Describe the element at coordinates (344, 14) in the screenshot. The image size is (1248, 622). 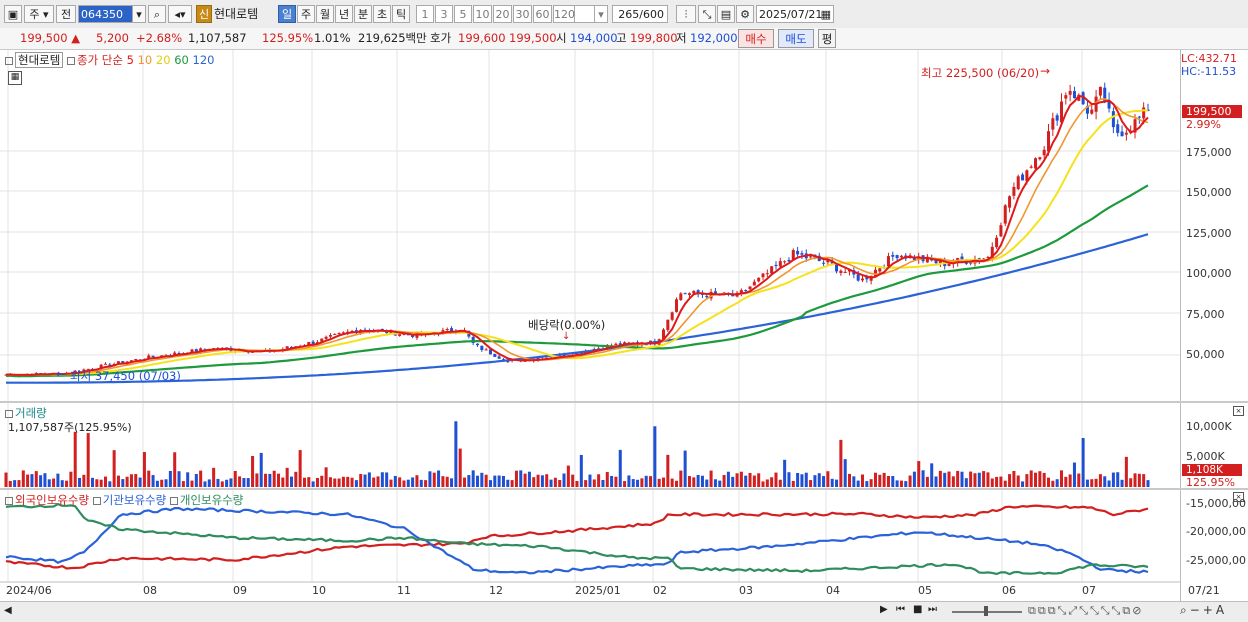
I see `period-tab-3: 년` at that location.